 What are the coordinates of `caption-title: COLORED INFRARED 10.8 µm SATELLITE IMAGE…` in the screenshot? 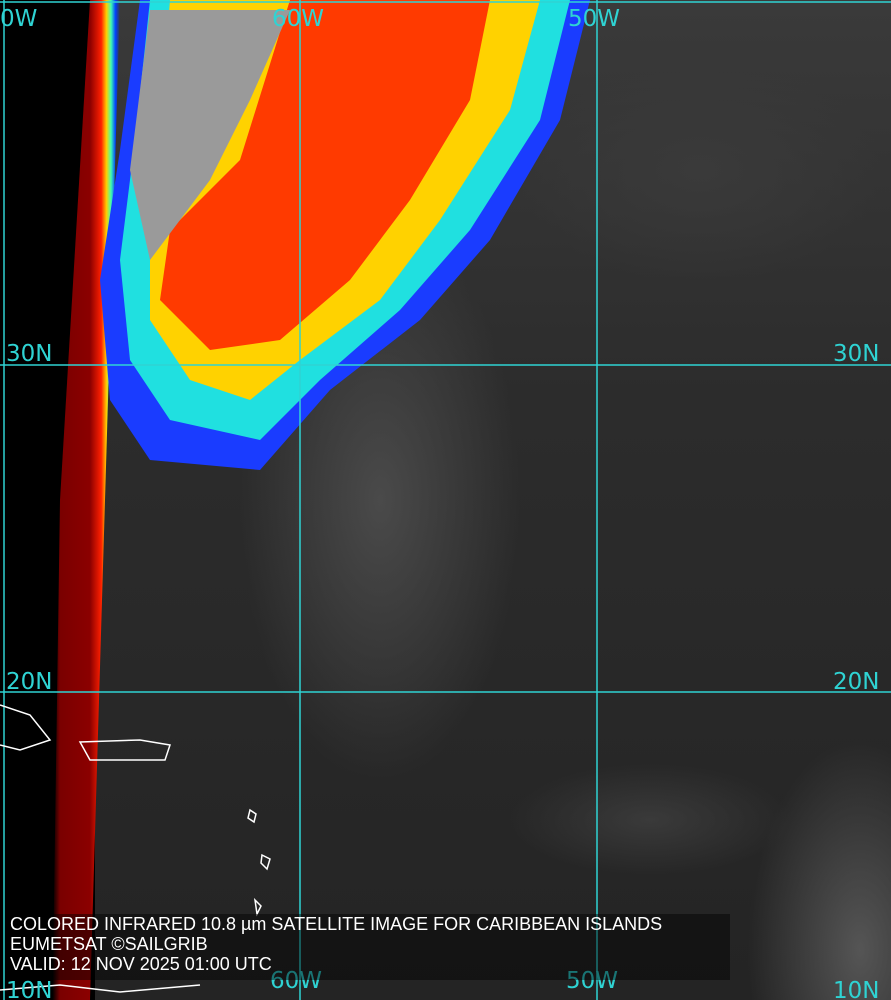 It's located at (336, 924).